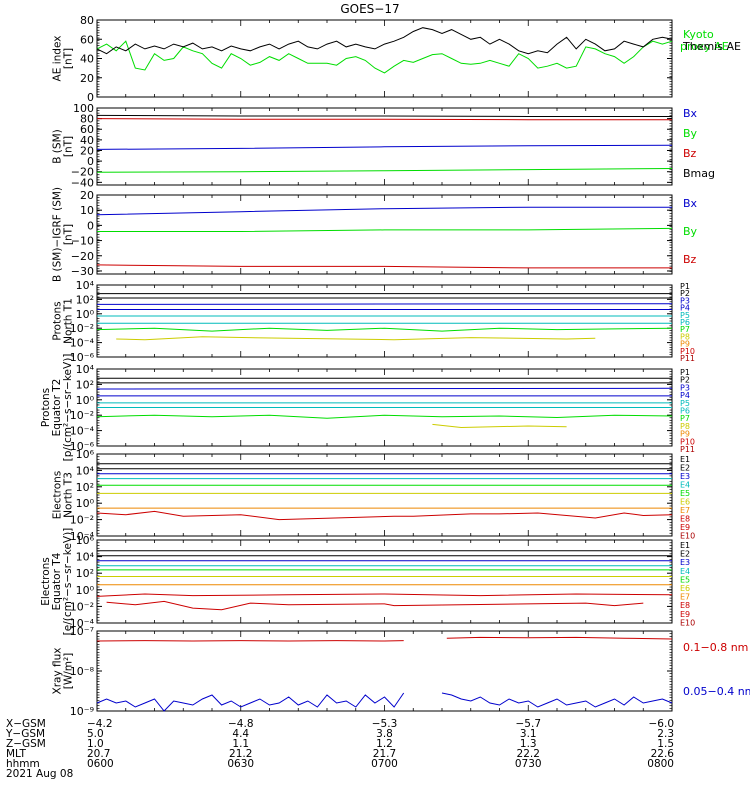  What do you see at coordinates (662, 724) in the screenshot?
I see `x-tick-value: −6.0` at bounding box center [662, 724].